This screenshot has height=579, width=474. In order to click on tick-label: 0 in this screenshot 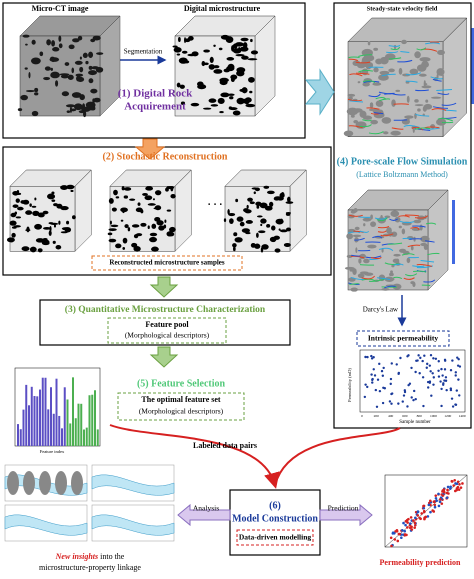, I will do `click(362, 416)`.